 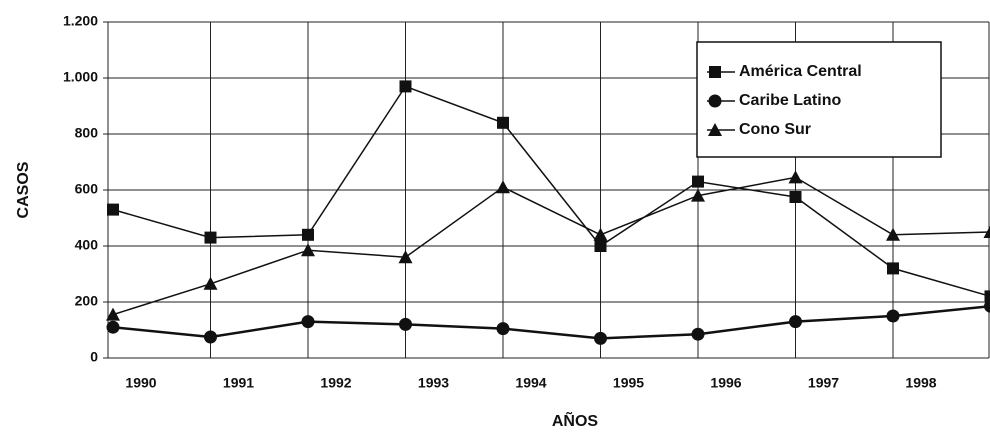 What do you see at coordinates (140, 383) in the screenshot?
I see `x-tick-label: 1990` at bounding box center [140, 383].